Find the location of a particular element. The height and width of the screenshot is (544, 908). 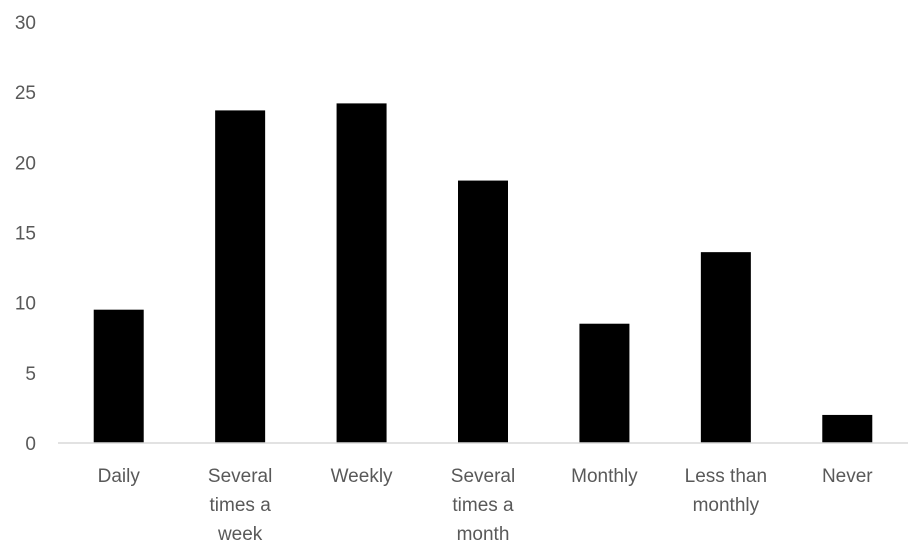

x-category-label: Weekly is located at coordinates (362, 476).